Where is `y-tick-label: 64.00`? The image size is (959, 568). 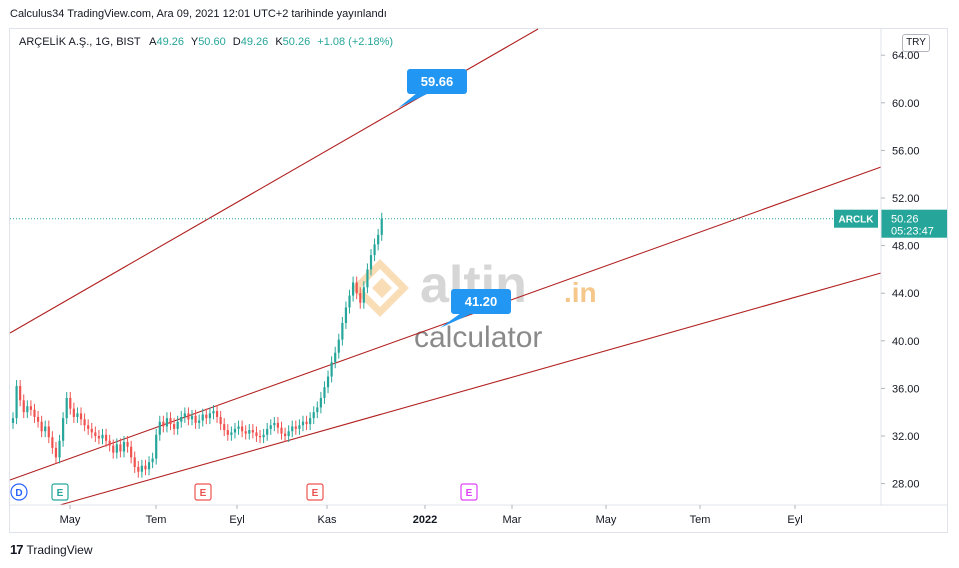
y-tick-label: 64.00 is located at coordinates (906, 56).